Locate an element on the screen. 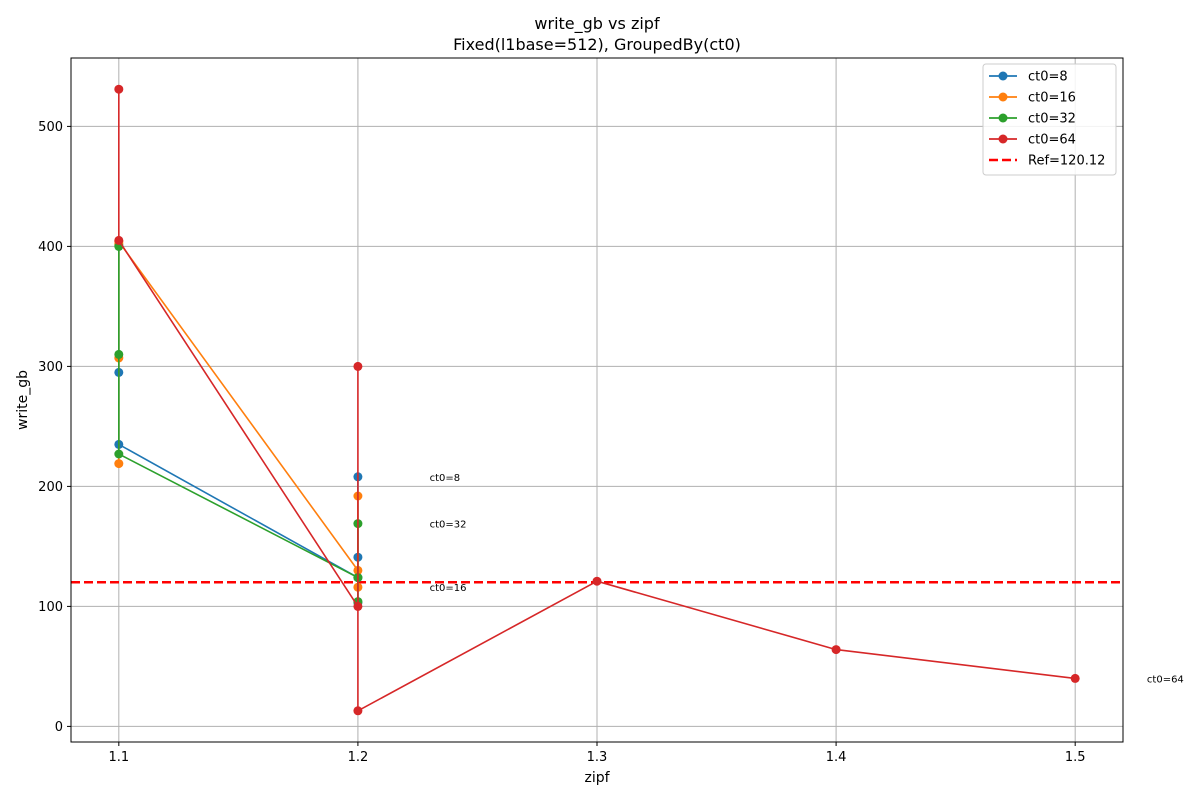 This screenshot has height=800, width=1200. legend-label: Ref=120.12 is located at coordinates (1066, 161).